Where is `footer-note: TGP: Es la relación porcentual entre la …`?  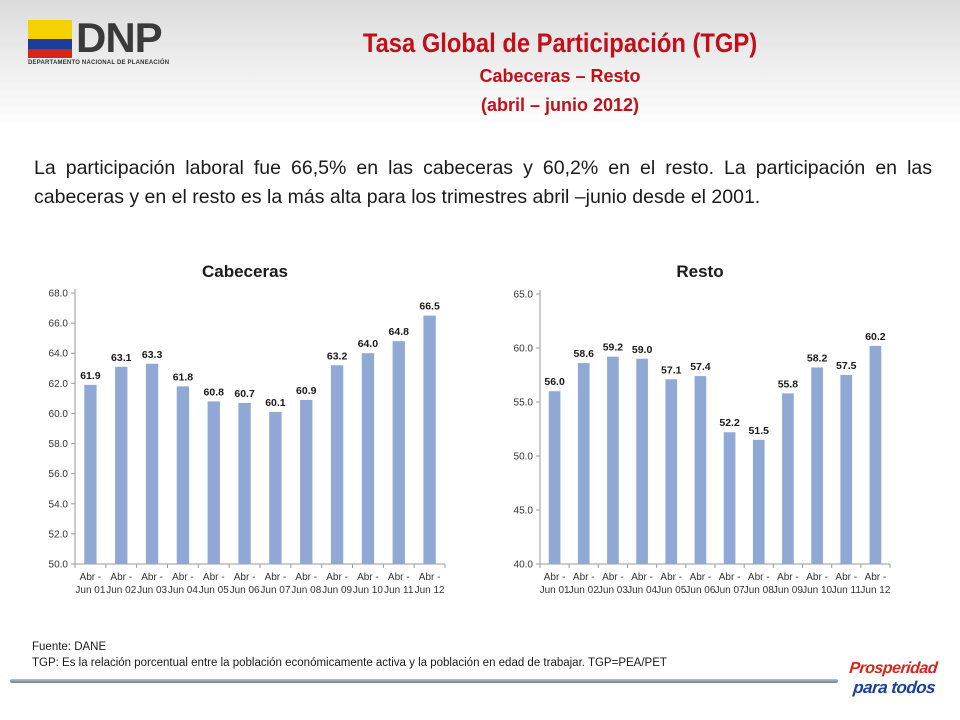
footer-note: TGP: Es la relación porcentual entre la … is located at coordinates (349, 663).